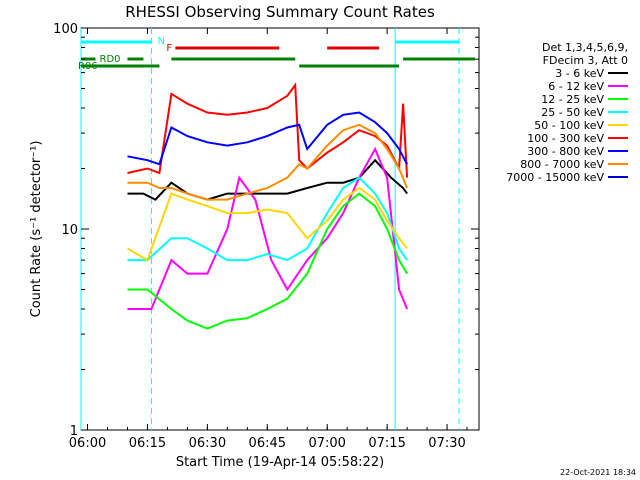 The height and width of the screenshot is (480, 640). What do you see at coordinates (572, 99) in the screenshot?
I see `legend-entry-label: 12 - 25 keV` at bounding box center [572, 99].